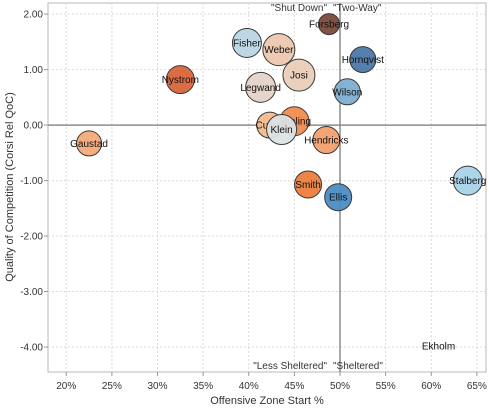 The height and width of the screenshot is (411, 489). What do you see at coordinates (157, 386) in the screenshot?
I see `x-tick-label: 30%` at bounding box center [157, 386].